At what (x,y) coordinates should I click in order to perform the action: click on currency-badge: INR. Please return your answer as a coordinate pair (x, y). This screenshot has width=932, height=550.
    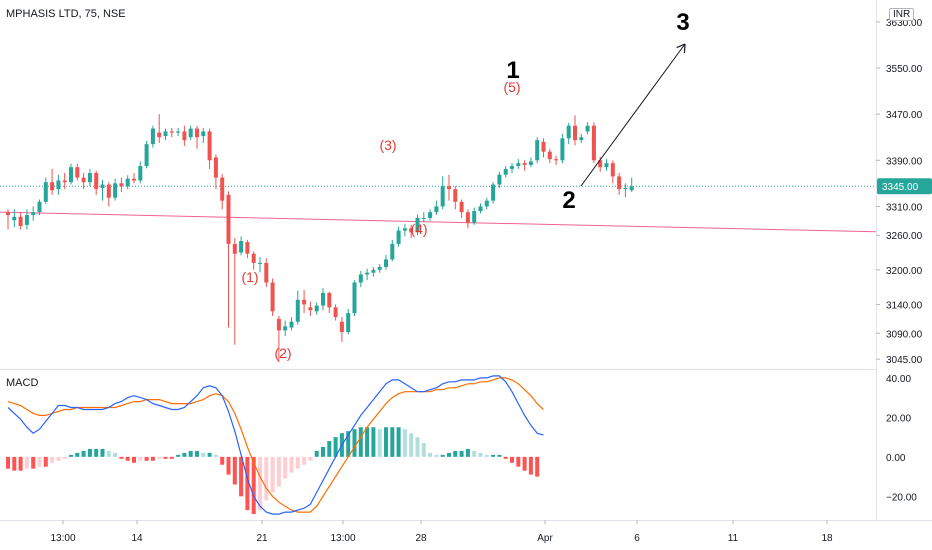
    Looking at the image, I should click on (902, 14).